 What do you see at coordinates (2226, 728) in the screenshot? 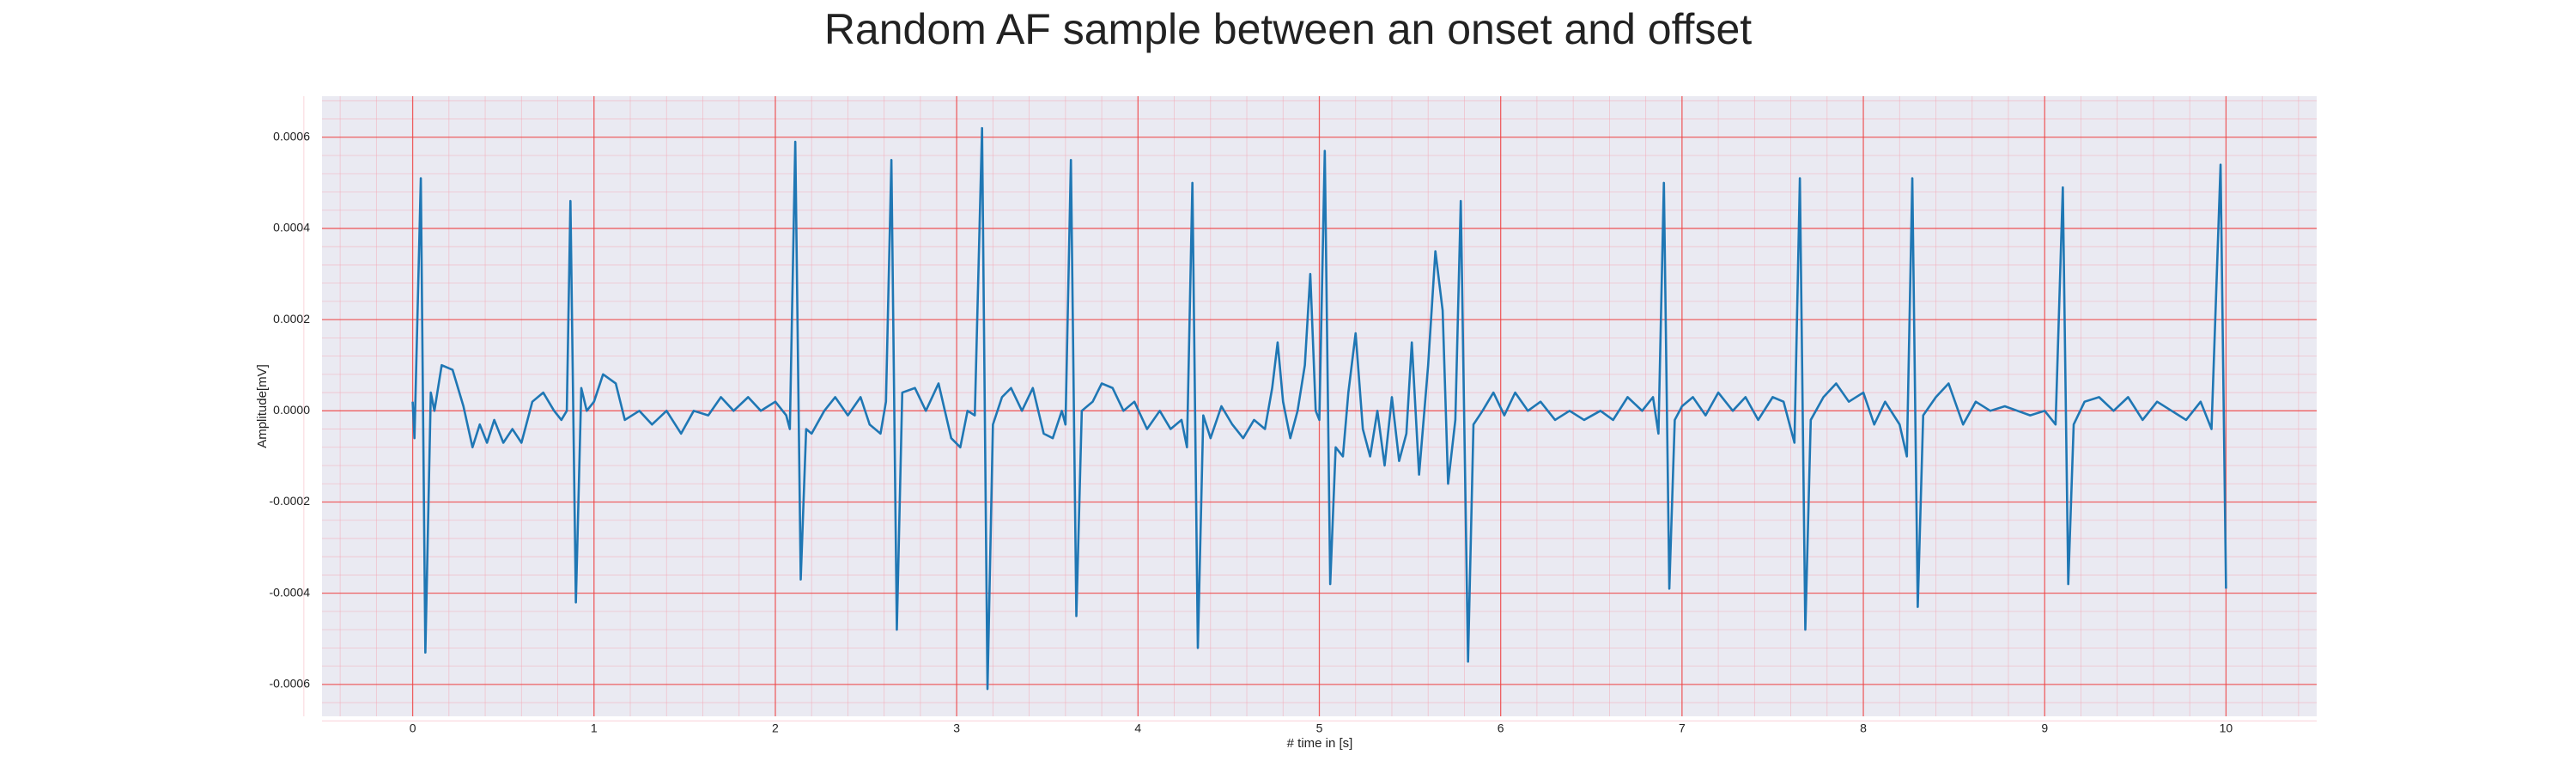
I see `x-tick-label: 10` at bounding box center [2226, 728].